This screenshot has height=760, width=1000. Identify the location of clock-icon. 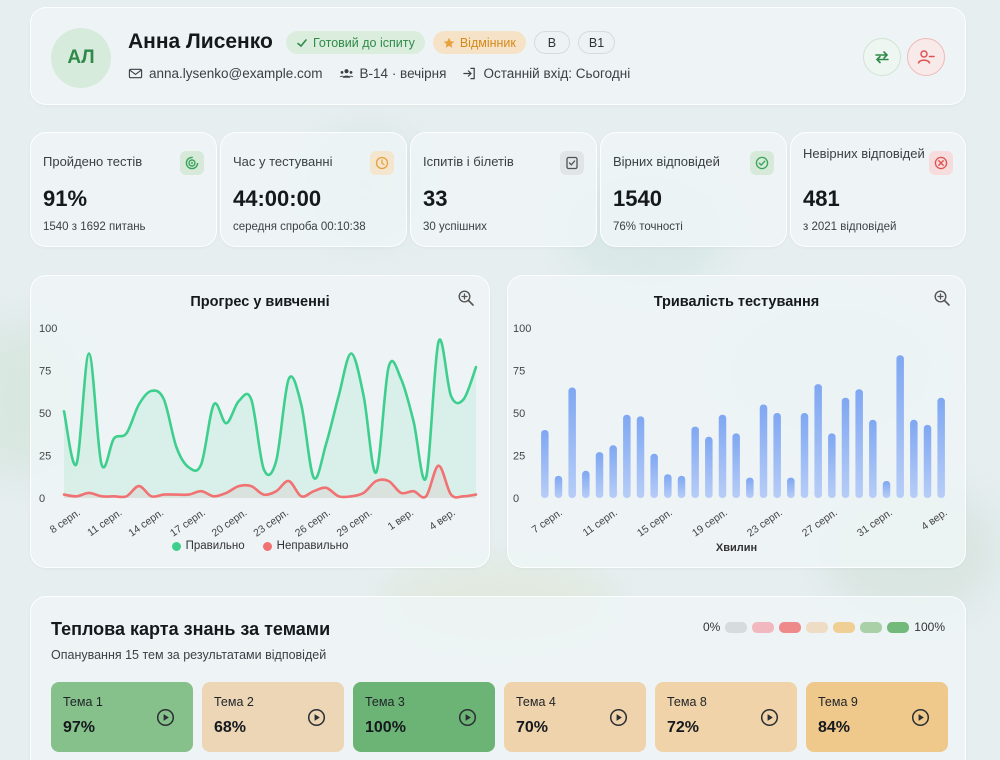
(382, 163).